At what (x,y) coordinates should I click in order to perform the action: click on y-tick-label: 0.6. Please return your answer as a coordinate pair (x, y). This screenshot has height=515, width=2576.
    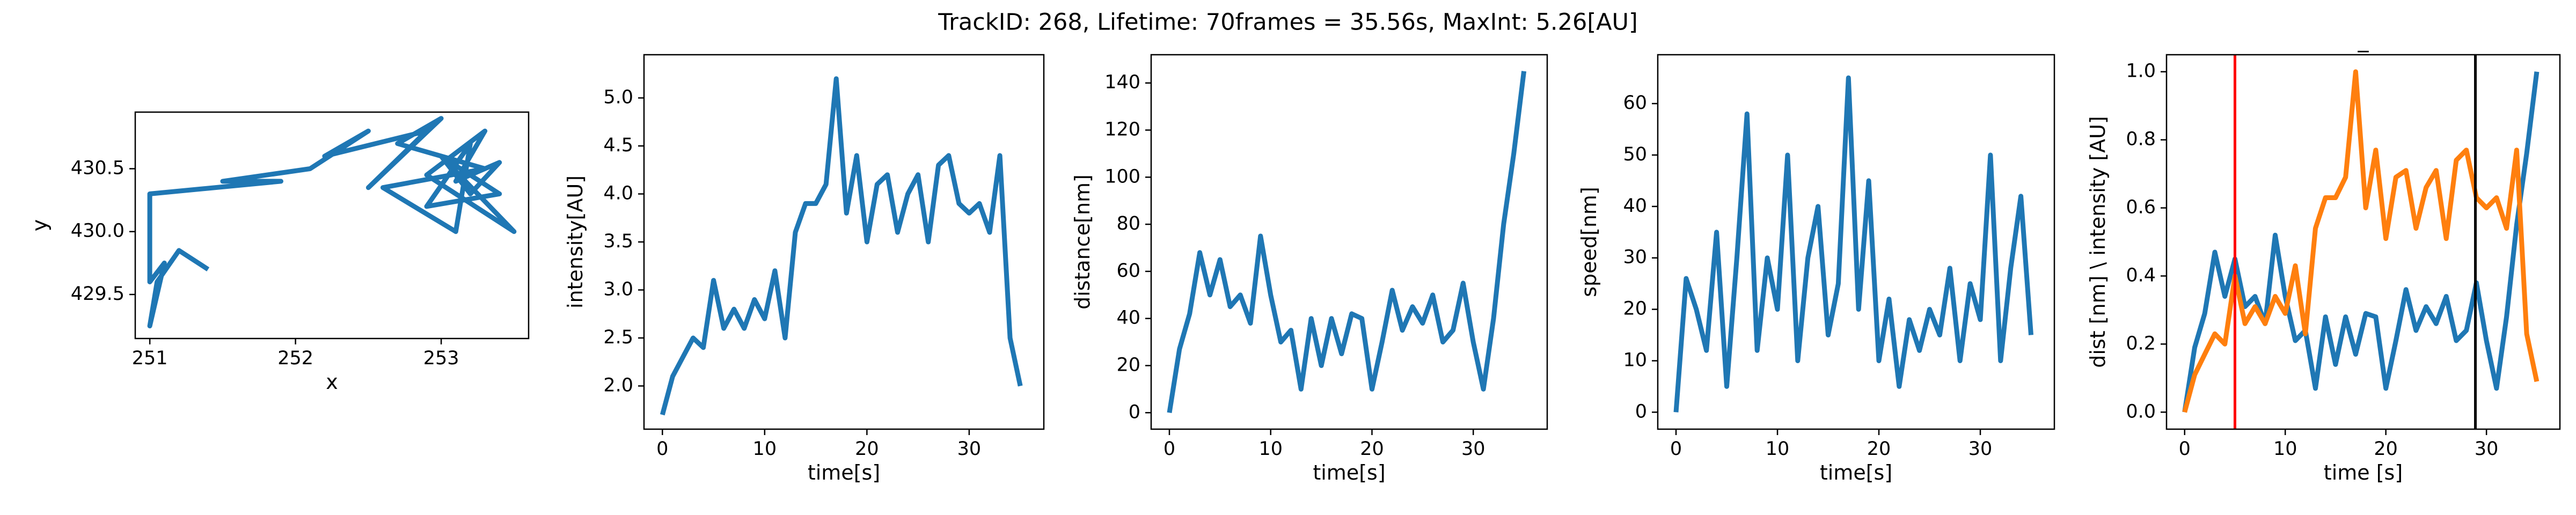
    Looking at the image, I should click on (2141, 207).